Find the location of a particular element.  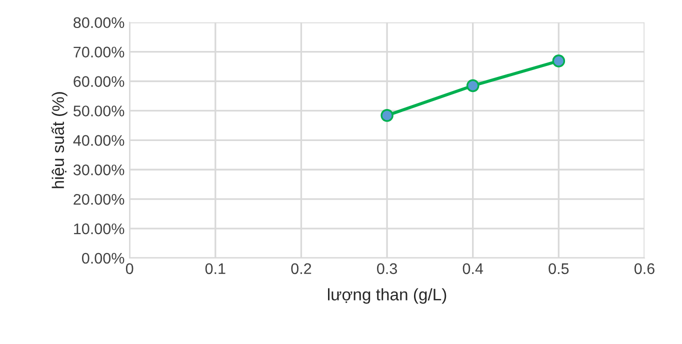

y-tick-label: 30.00% is located at coordinates (98, 170).